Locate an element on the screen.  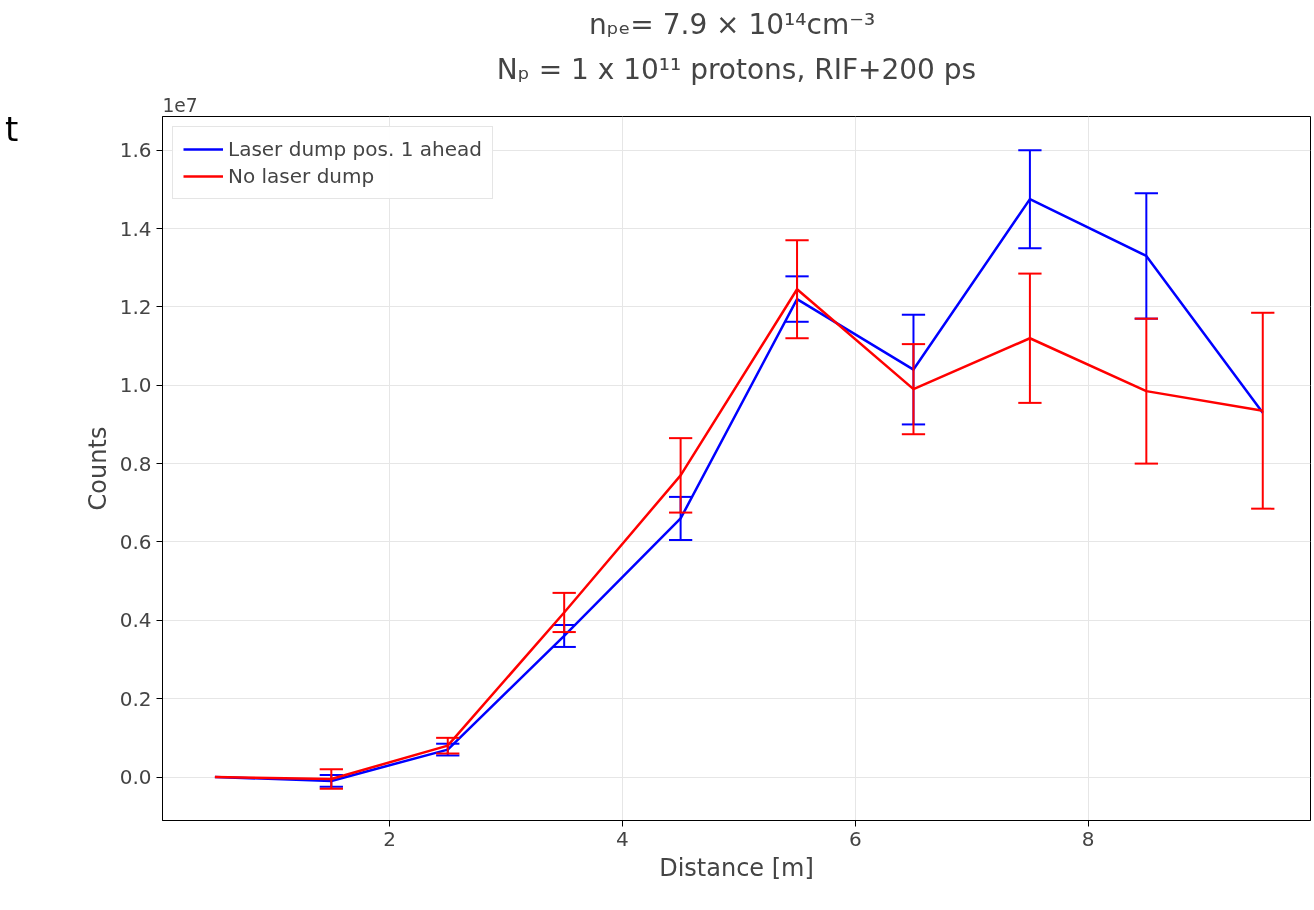
y-axis-title: Counts is located at coordinates (97, 468).